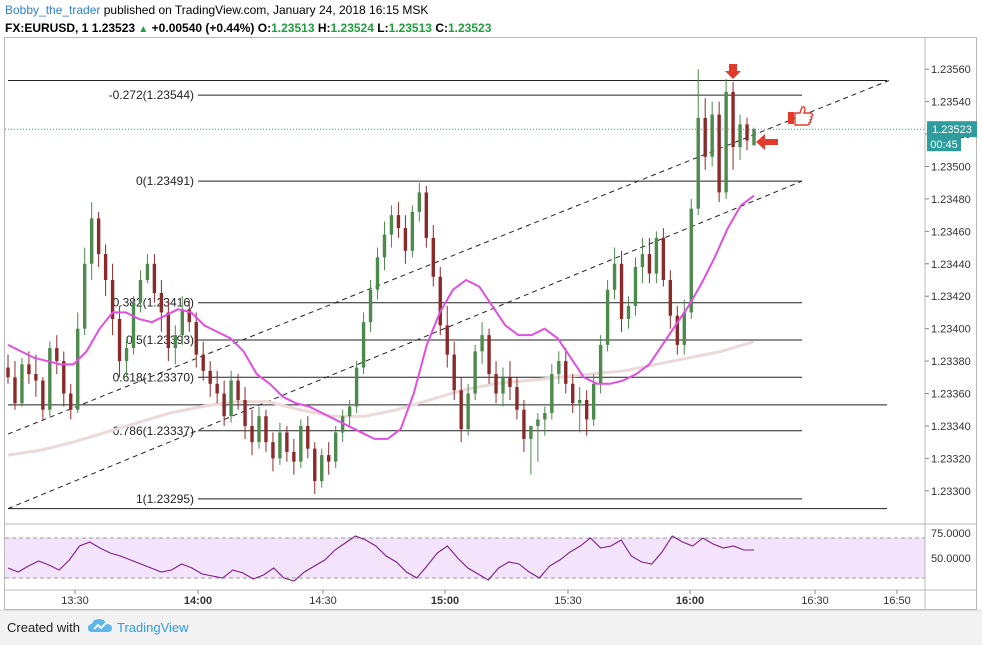  What do you see at coordinates (469, 28) in the screenshot?
I see `close-value: 1.23523` at bounding box center [469, 28].